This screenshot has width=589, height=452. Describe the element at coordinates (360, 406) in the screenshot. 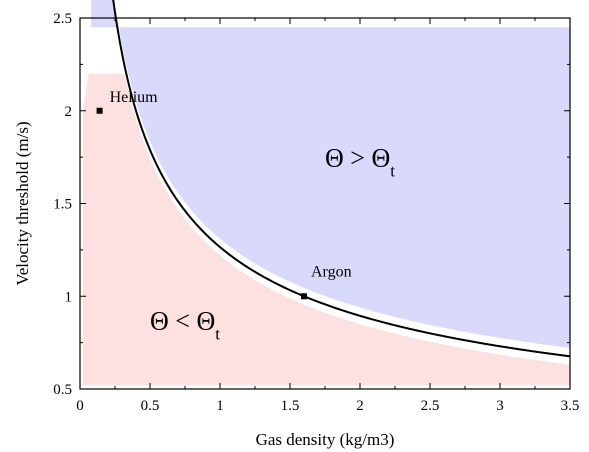

I see `x-tick-label: 2` at that location.